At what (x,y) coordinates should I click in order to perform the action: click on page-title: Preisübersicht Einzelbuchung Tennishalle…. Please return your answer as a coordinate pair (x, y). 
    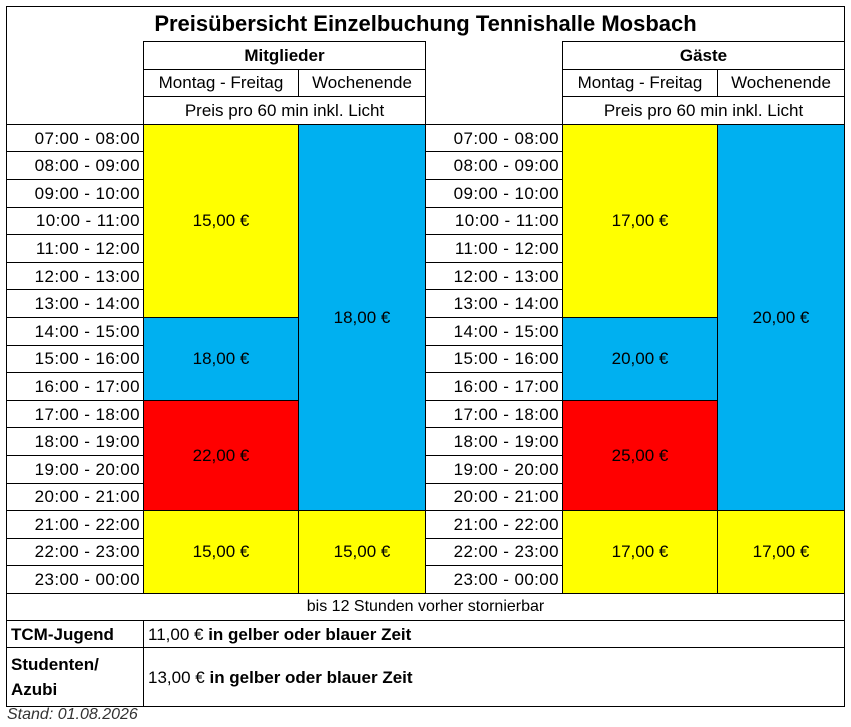
    Looking at the image, I should click on (425, 24).